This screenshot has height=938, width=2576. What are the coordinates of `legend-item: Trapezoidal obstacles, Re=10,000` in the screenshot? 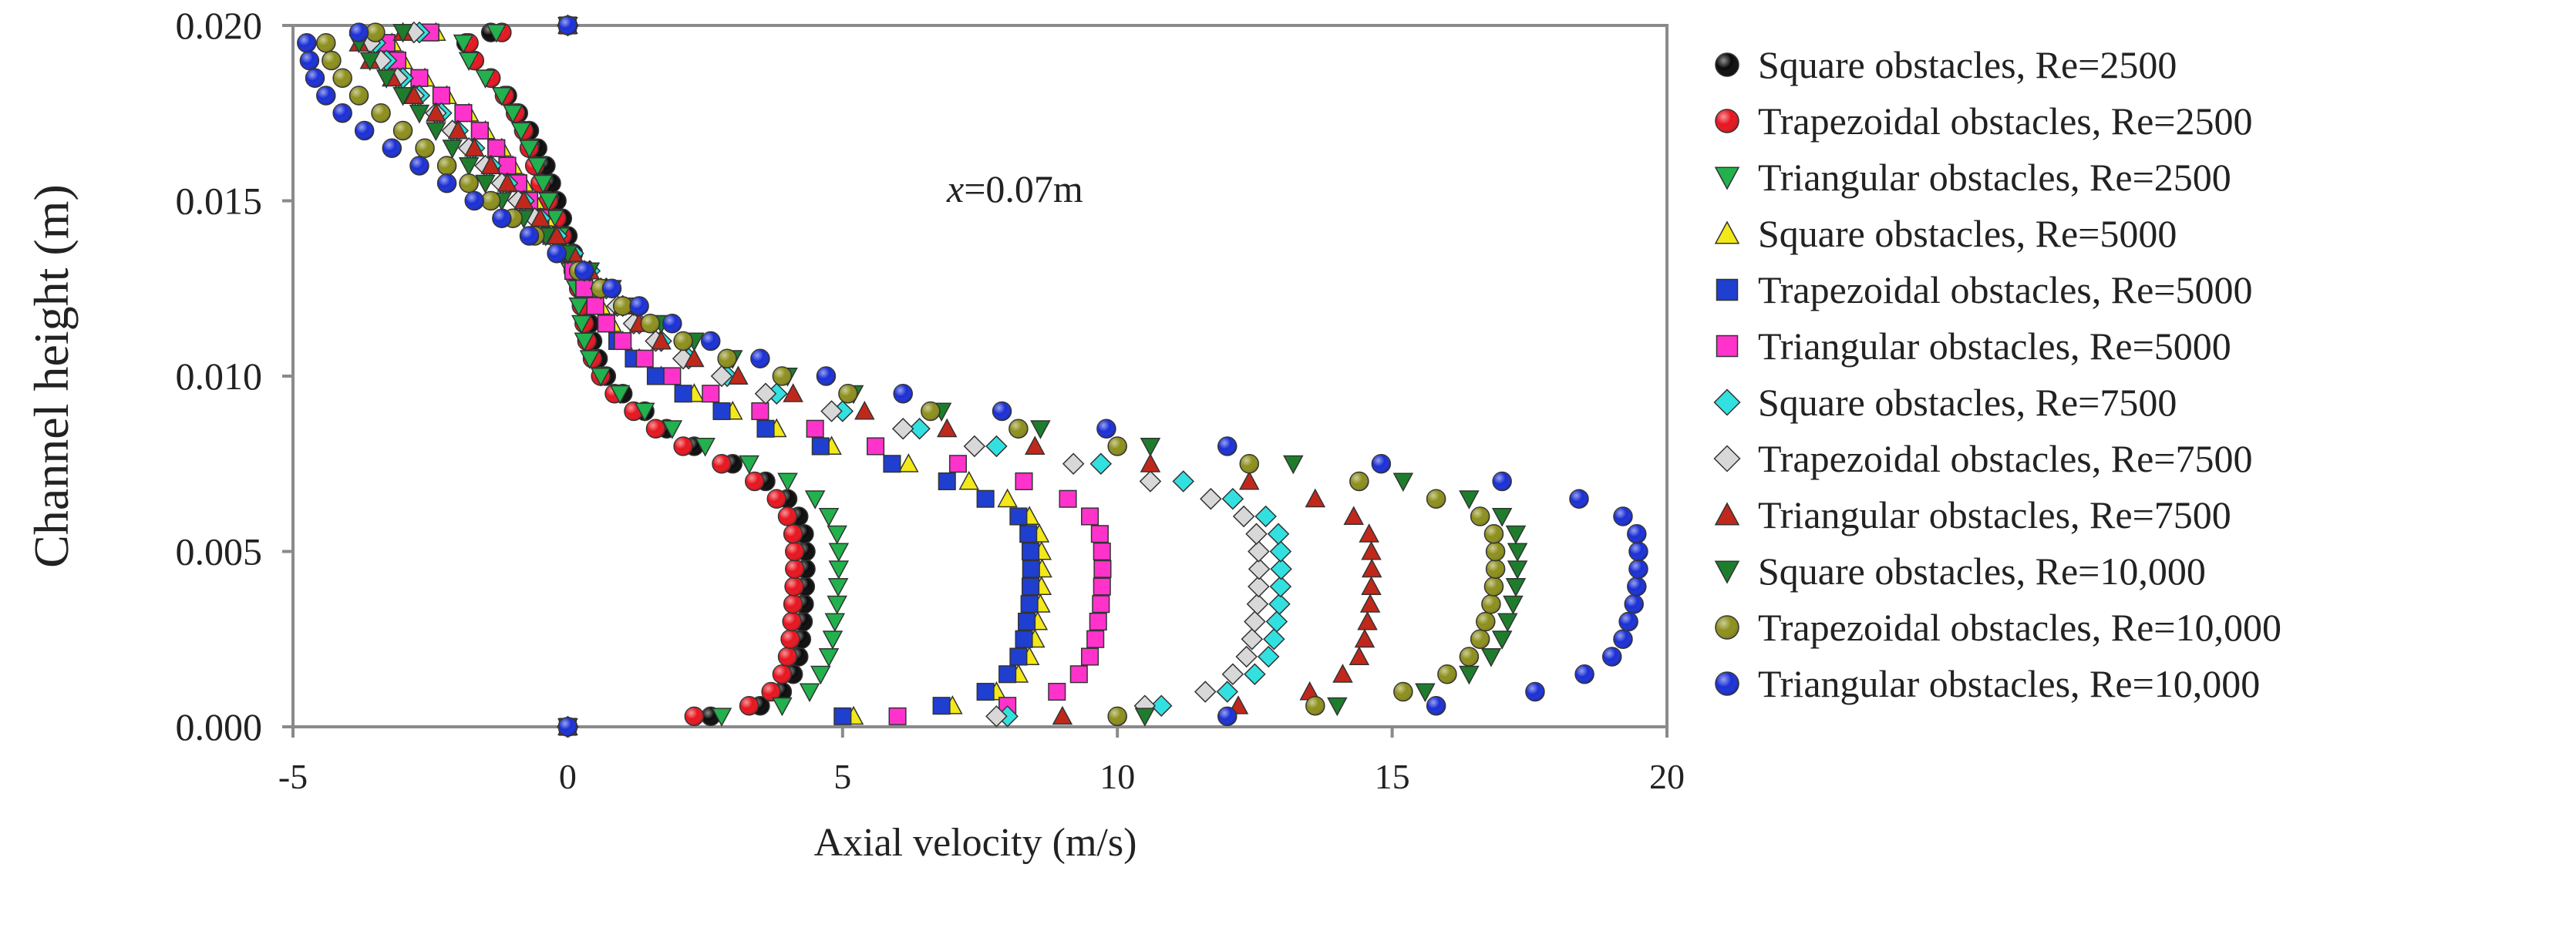 It's located at (1998, 627).